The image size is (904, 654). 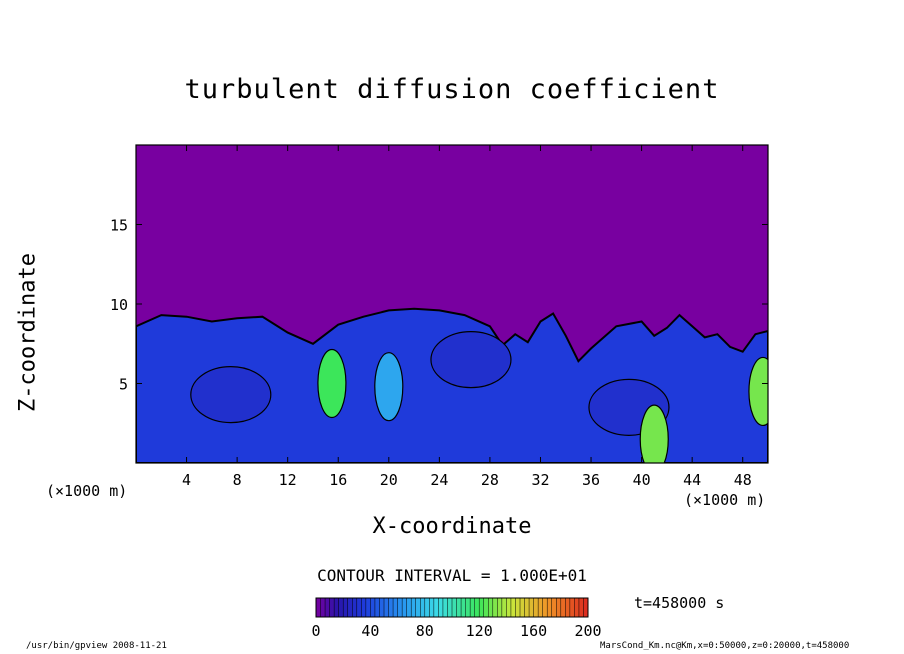 I want to click on x-unit-label-right: (×1000 m), so click(x=725, y=500).